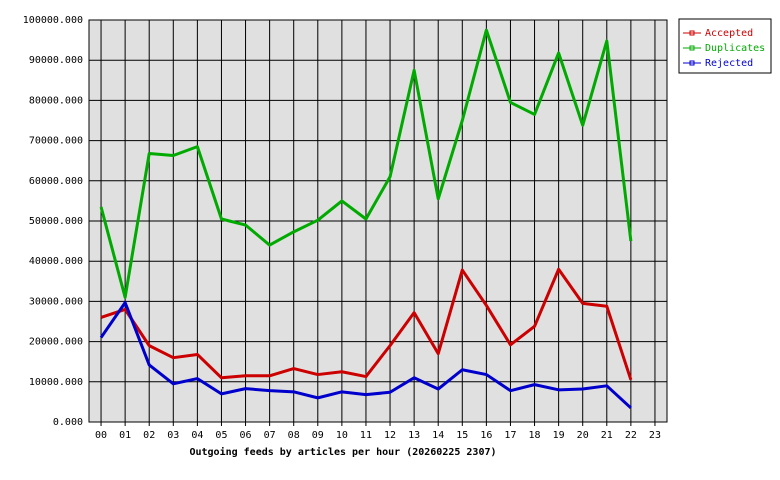 The image size is (780, 480). I want to click on x-tick-label: 03, so click(173, 435).